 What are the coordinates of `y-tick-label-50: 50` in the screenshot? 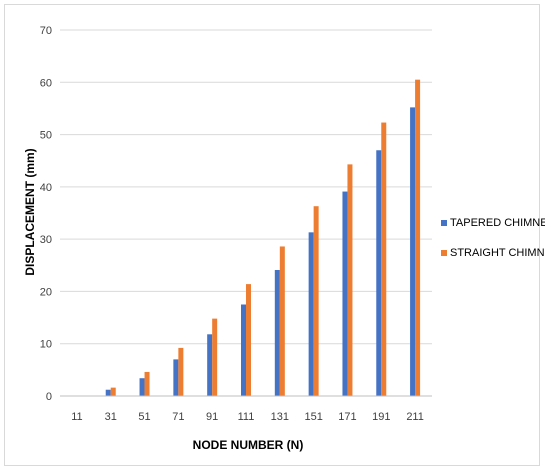 It's located at (46, 136).